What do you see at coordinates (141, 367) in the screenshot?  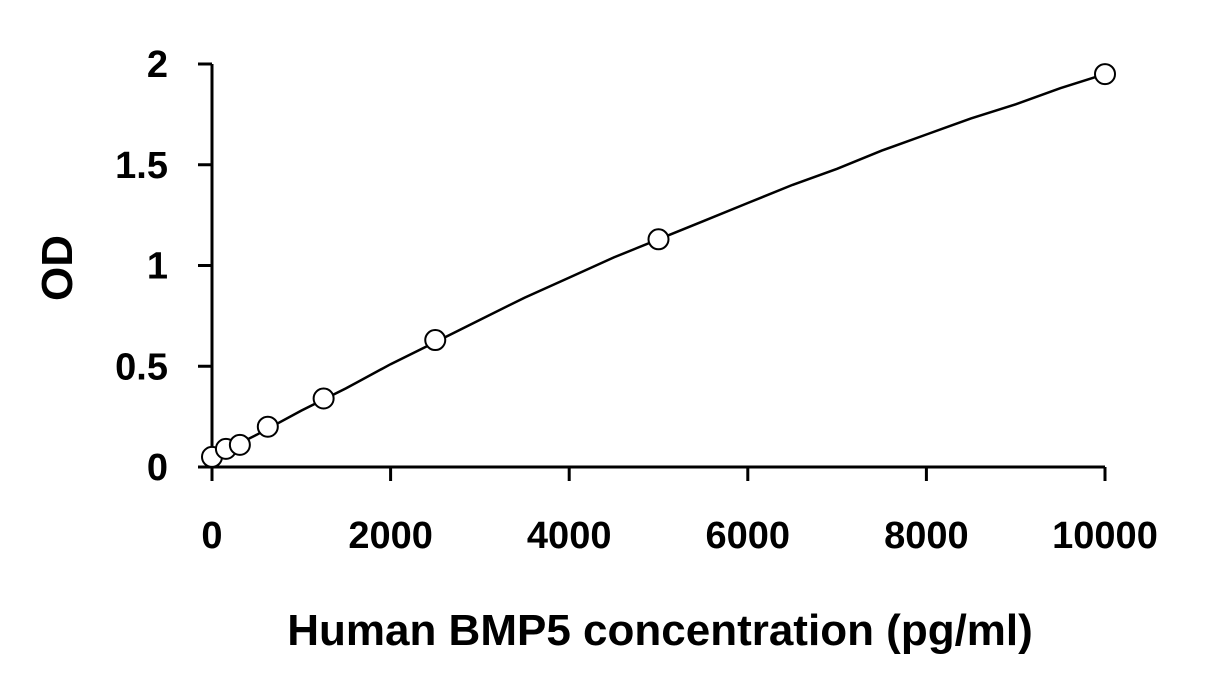 I see `y-tick-label: 0.5` at bounding box center [141, 367].